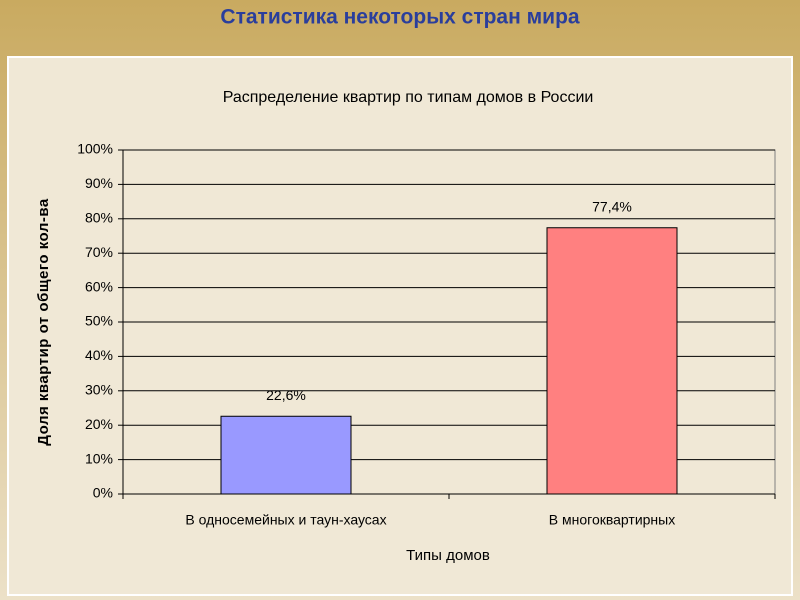 The width and height of the screenshot is (800, 600). I want to click on y-tick-label: 90%, so click(99, 183).